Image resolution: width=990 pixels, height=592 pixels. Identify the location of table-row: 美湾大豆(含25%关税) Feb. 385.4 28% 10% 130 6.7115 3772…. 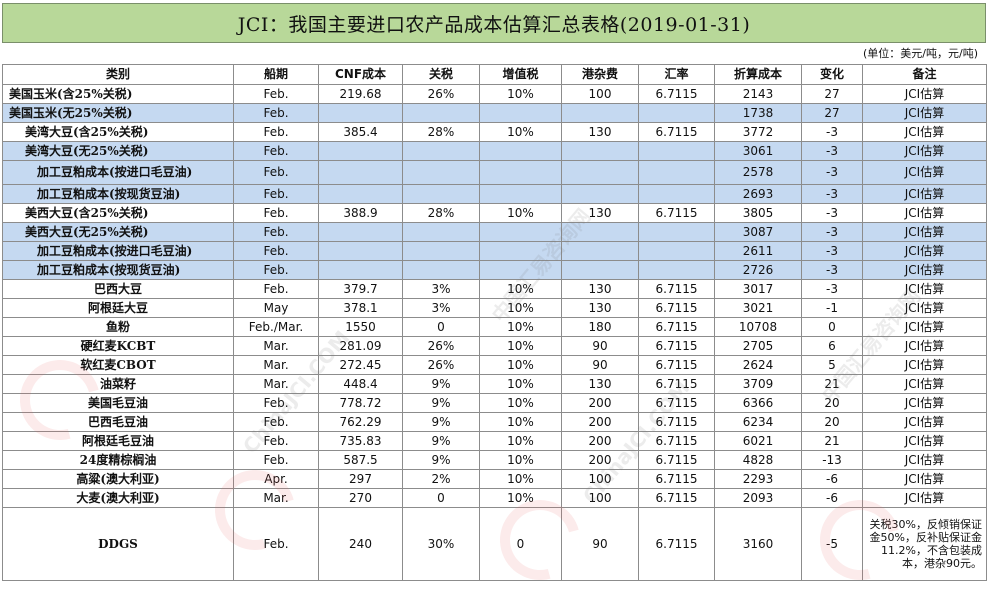
(494, 132).